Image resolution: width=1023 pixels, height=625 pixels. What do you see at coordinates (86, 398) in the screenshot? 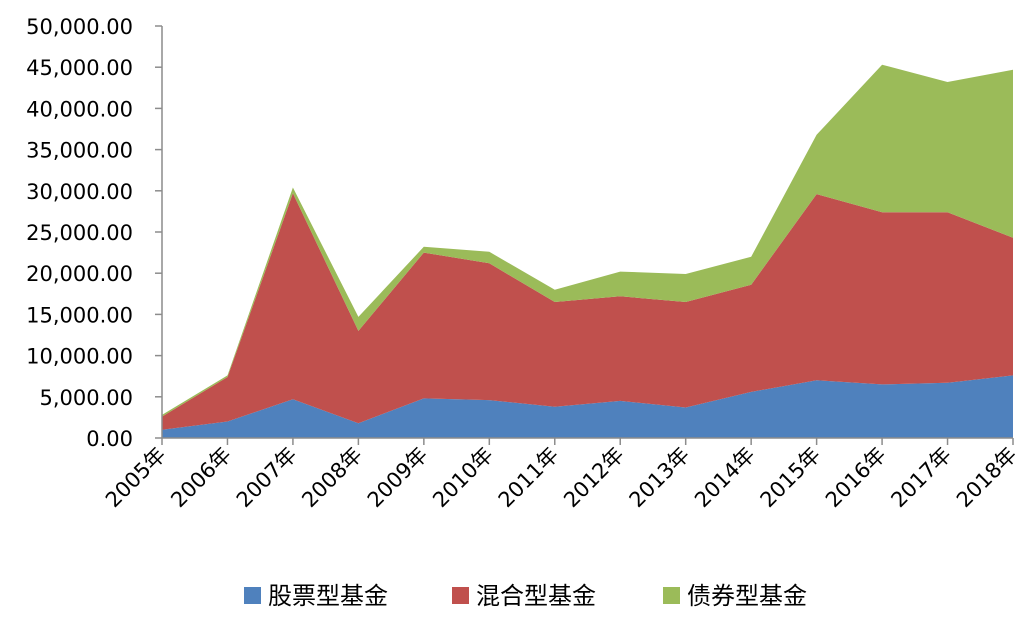
I see `y-tick-label: 5,000.00` at bounding box center [86, 398].